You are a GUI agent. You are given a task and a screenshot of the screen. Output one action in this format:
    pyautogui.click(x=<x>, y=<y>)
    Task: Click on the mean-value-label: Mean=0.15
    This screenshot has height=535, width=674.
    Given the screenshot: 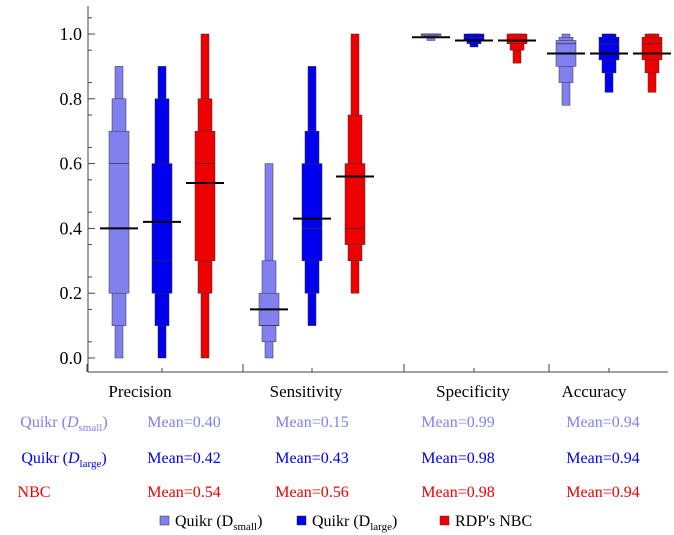 What is the action you would take?
    pyautogui.click(x=311, y=422)
    